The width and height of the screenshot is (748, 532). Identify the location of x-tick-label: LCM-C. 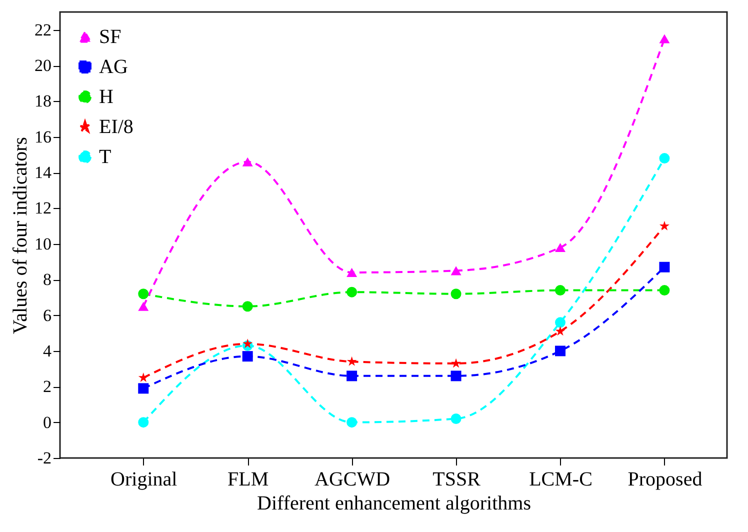
(560, 479).